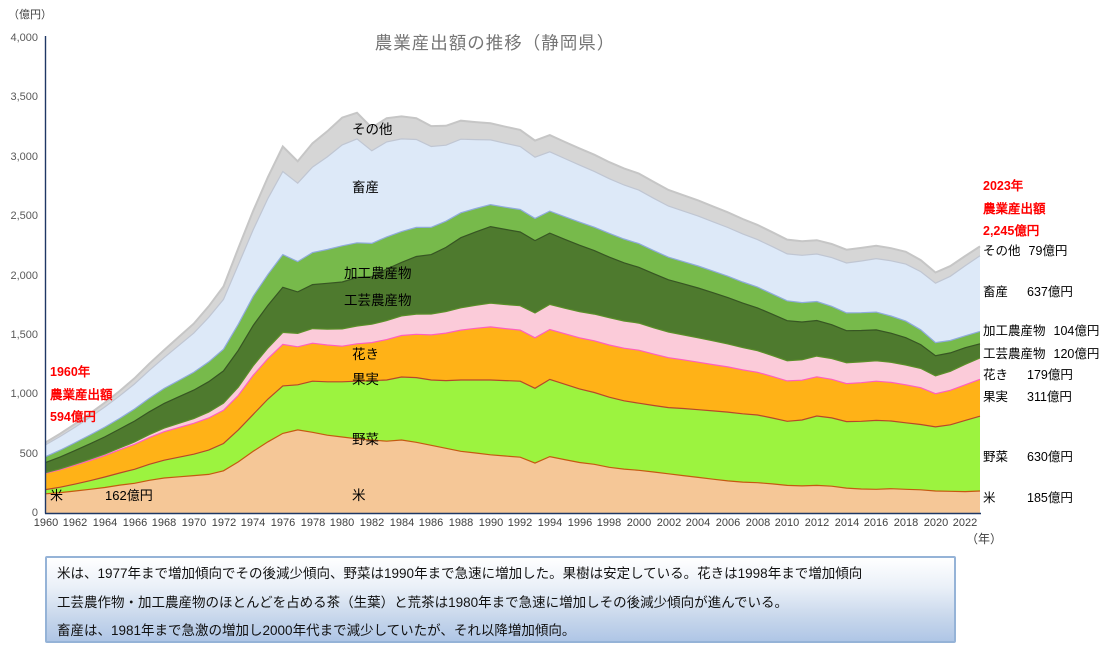  What do you see at coordinates (342, 523) in the screenshot?
I see `x-tick-1980: 1980` at bounding box center [342, 523].